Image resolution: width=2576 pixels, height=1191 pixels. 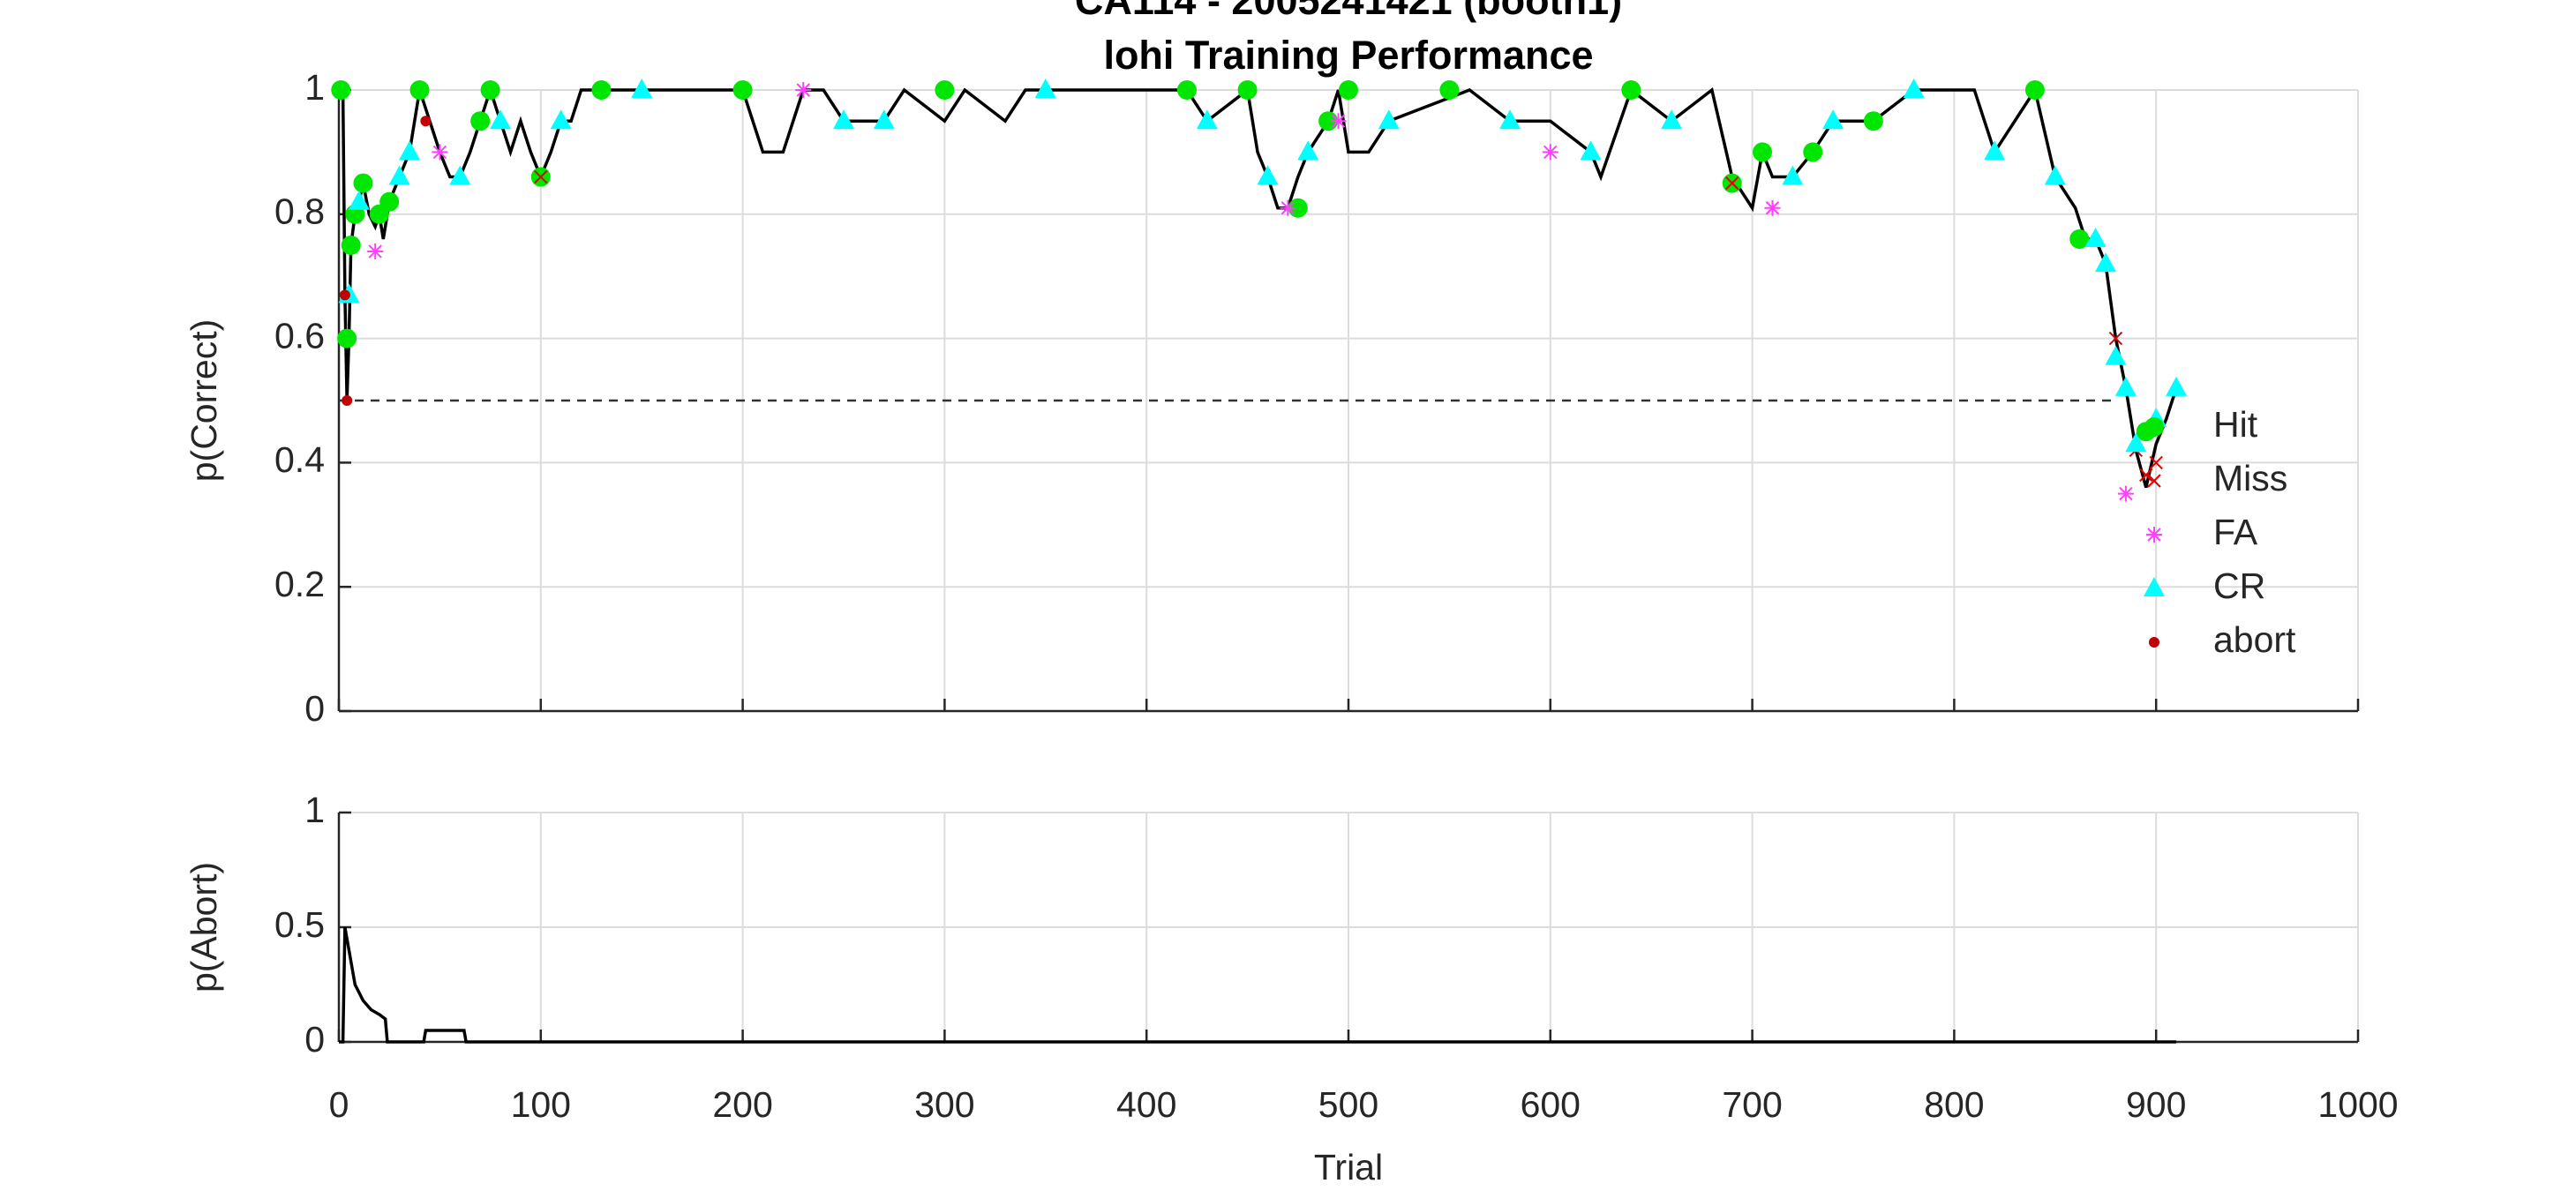 I want to click on x-tick-label: 800, so click(x=1954, y=1104).